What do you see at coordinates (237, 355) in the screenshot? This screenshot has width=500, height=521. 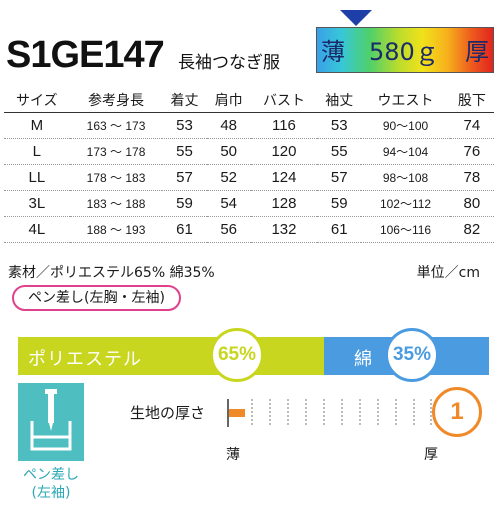 I see `polyester-percent: 65%` at bounding box center [237, 355].